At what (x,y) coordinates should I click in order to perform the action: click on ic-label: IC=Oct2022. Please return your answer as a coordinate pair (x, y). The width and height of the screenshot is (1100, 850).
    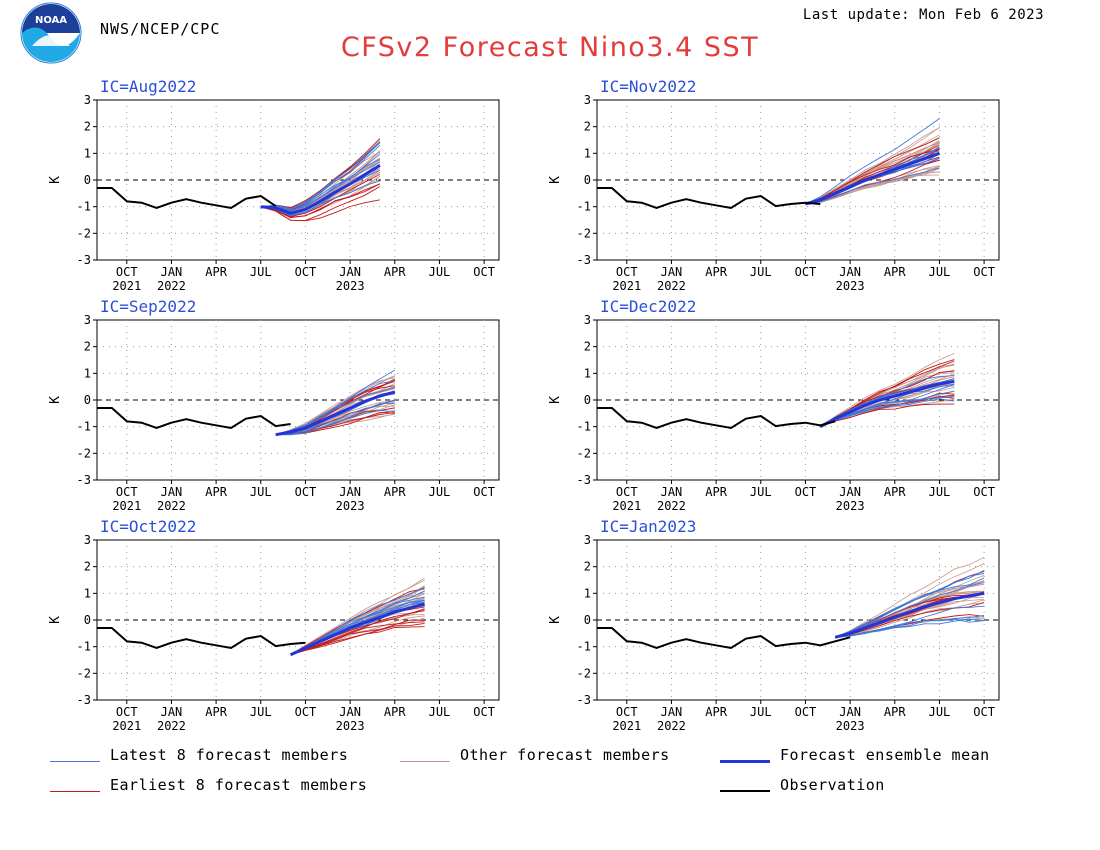
    Looking at the image, I should click on (148, 526).